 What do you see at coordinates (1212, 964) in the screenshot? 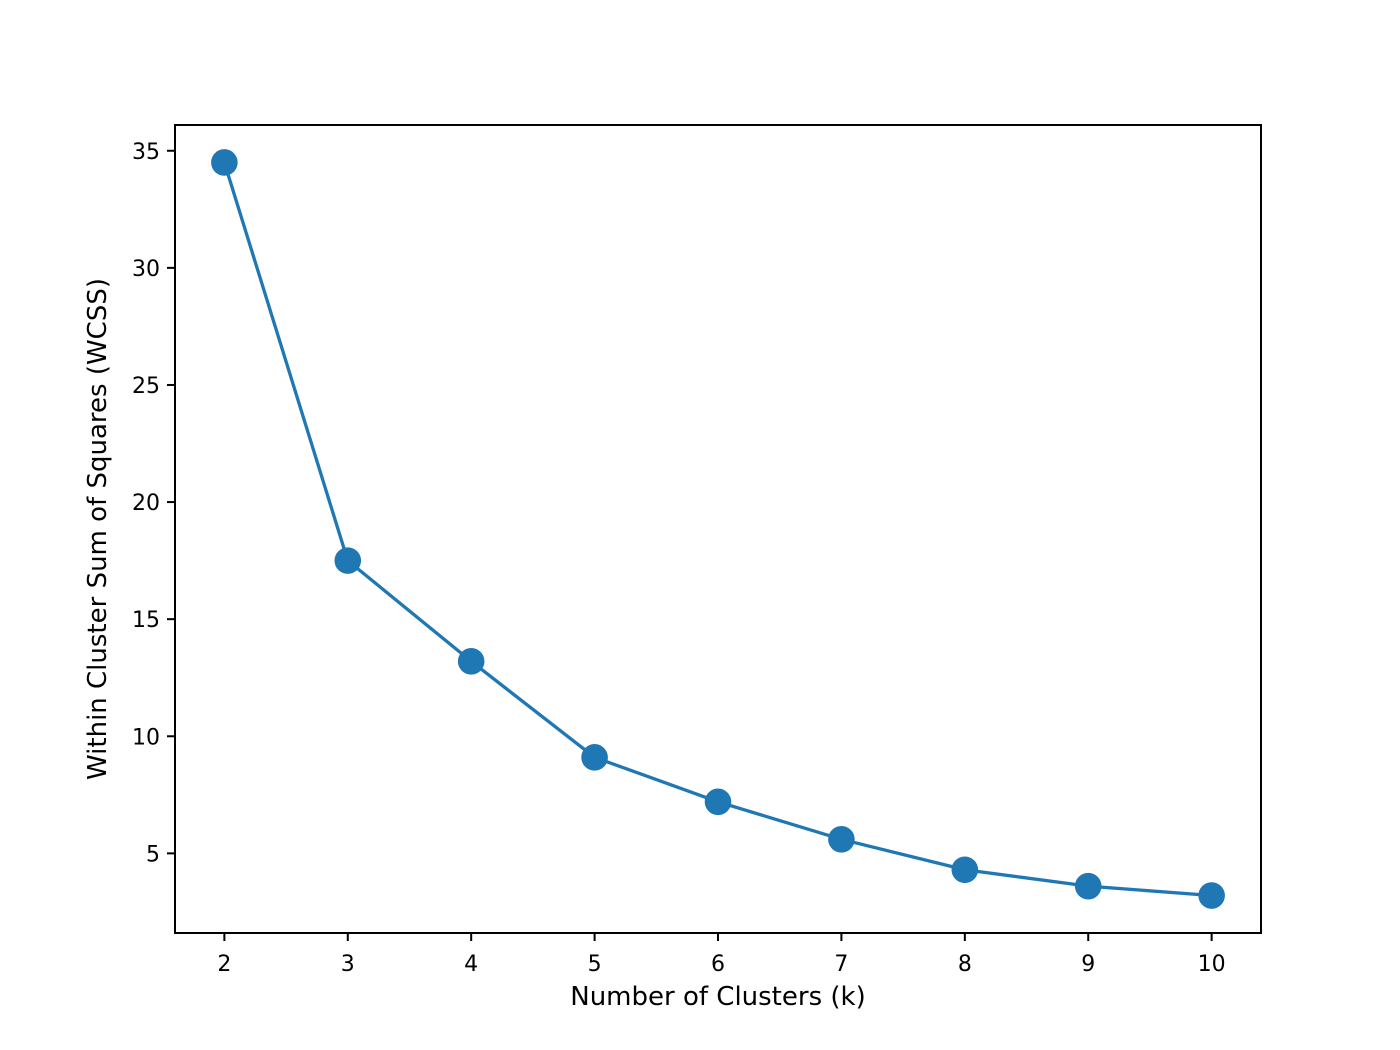
I see `x-tick-label: 10` at bounding box center [1212, 964].